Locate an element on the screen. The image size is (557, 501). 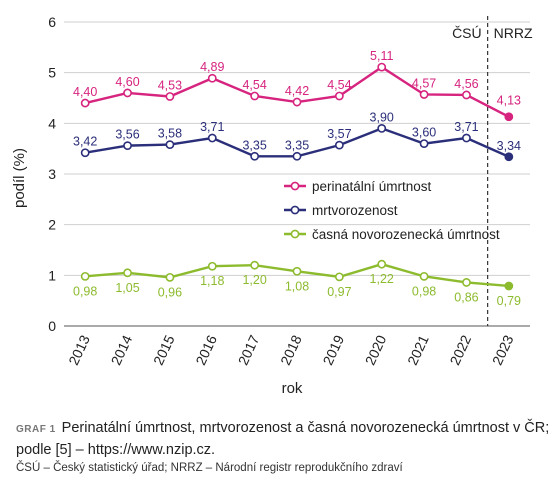
y-axis-ticks: 0 1 2 3 4 5 6 is located at coordinates (52, 174).